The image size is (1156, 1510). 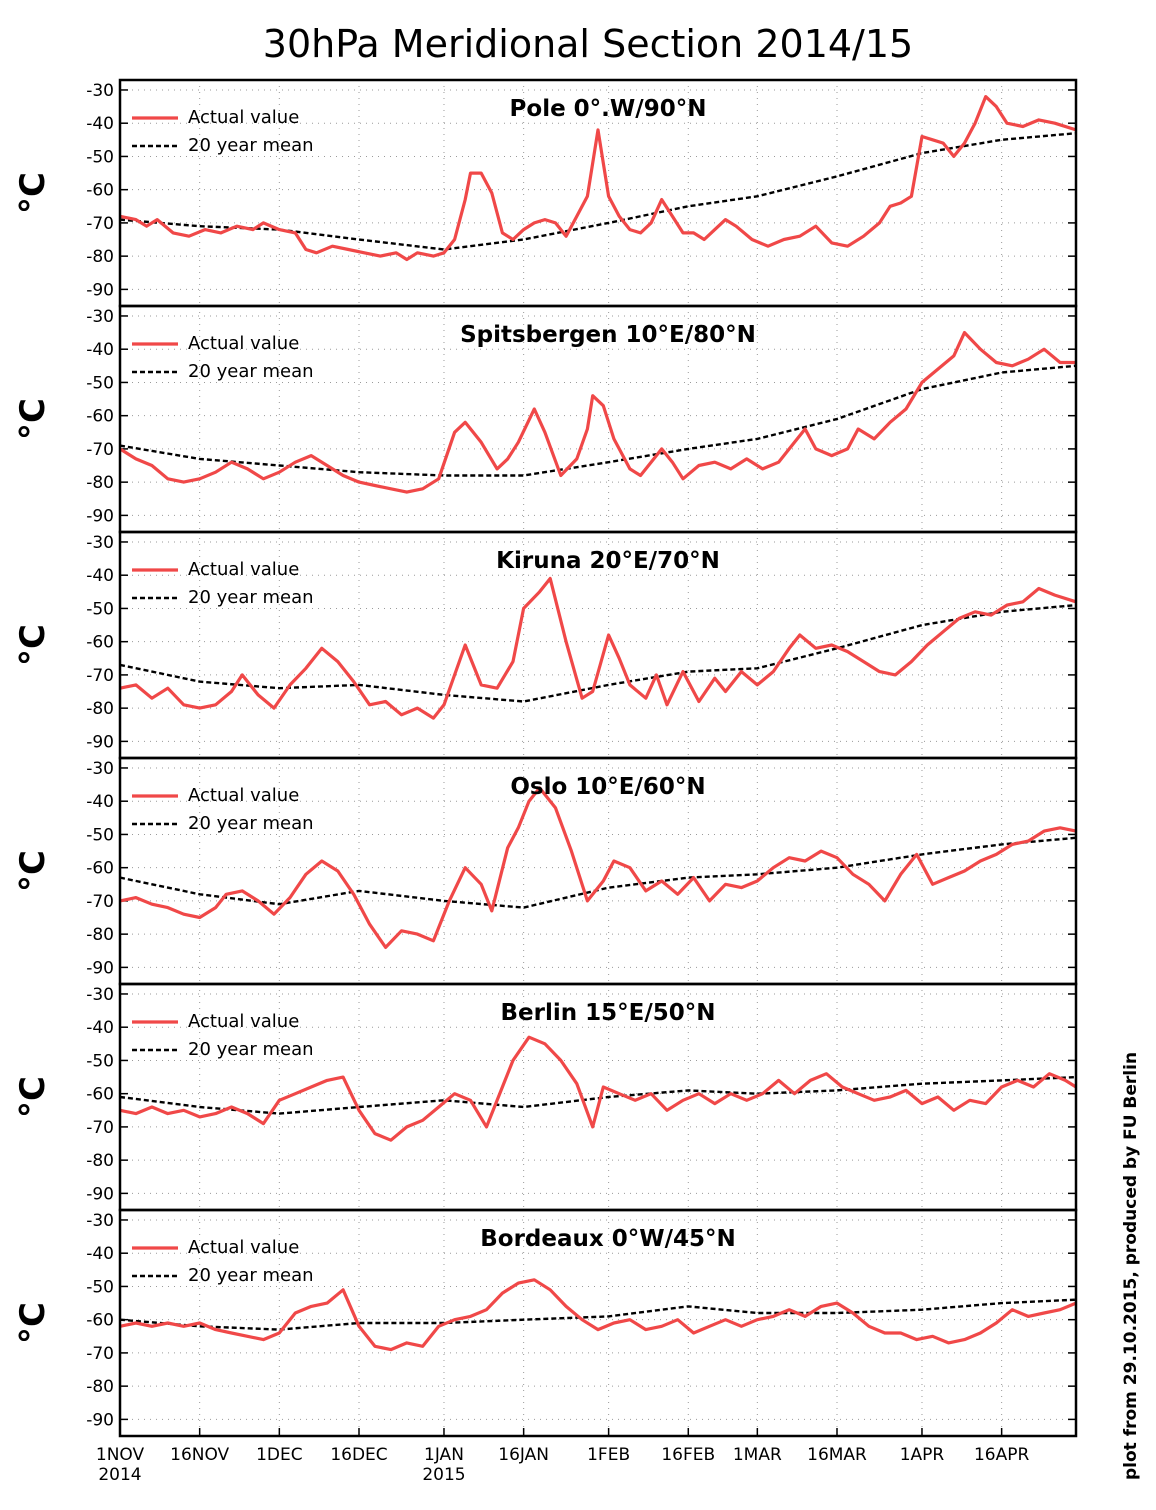 I want to click on x-tick-label: 16MAR, so click(x=837, y=1455).